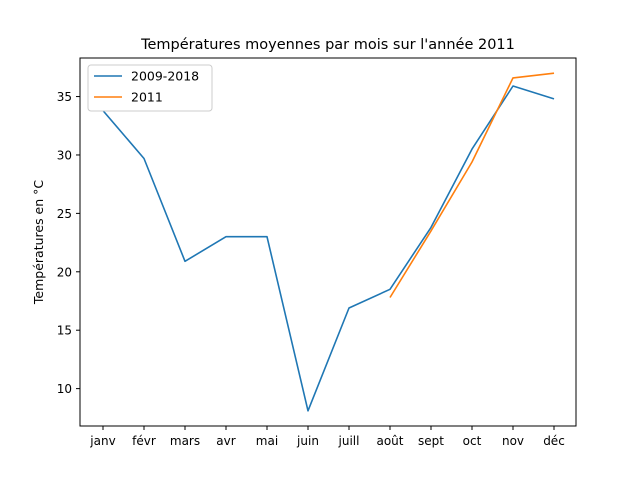 This screenshot has height=480, width=640. Describe the element at coordinates (64, 331) in the screenshot. I see `y-tick-label: 15` at that location.